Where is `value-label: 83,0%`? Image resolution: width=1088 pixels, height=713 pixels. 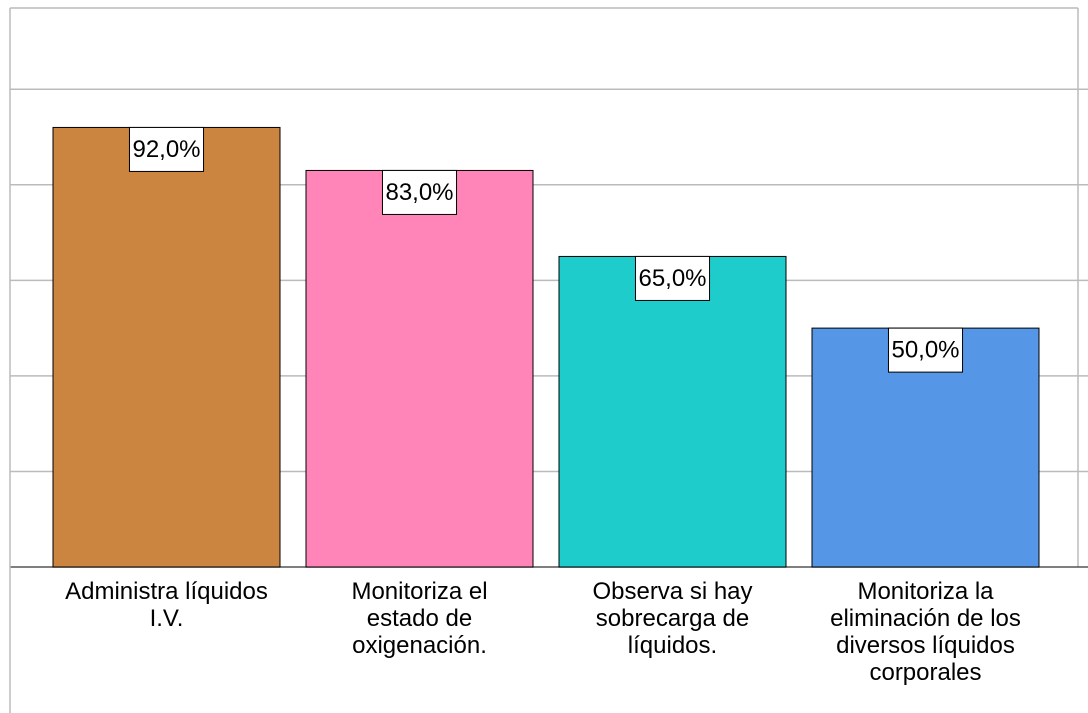
value-label: 83,0% is located at coordinates (419, 192).